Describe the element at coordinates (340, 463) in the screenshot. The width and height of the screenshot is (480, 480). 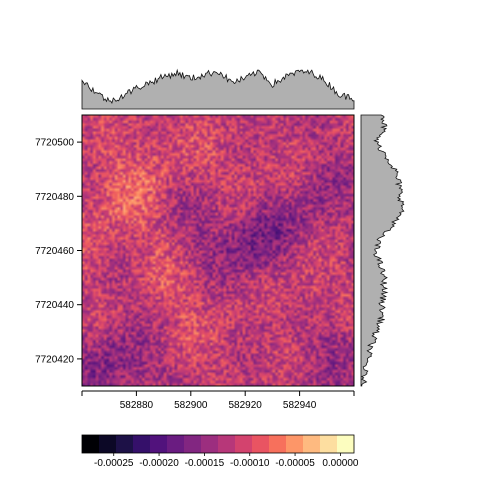
I see `colorbar-tick-label: 0.00000` at that location.